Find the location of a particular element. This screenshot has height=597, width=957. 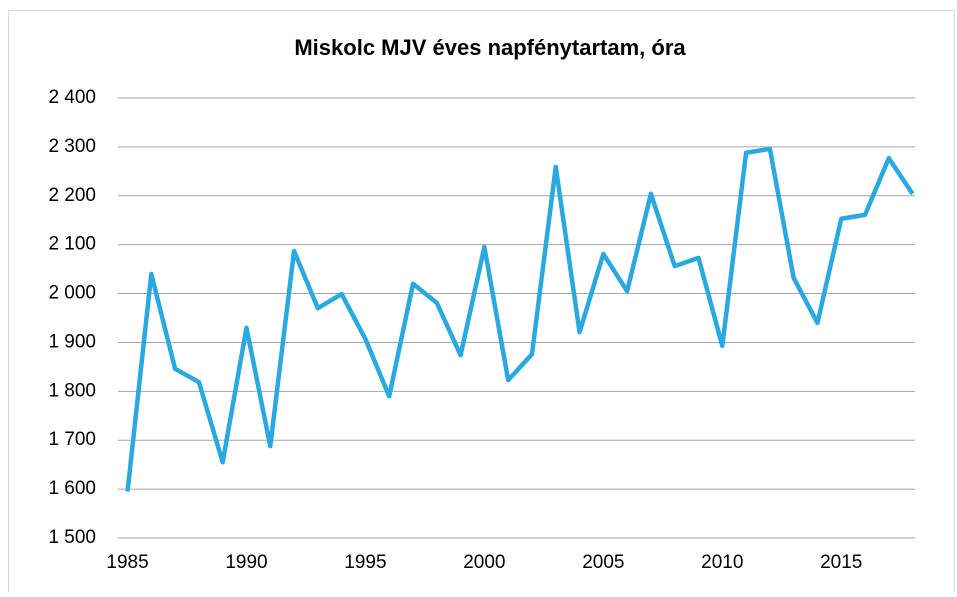

x-tick-label: 1985 is located at coordinates (127, 562).